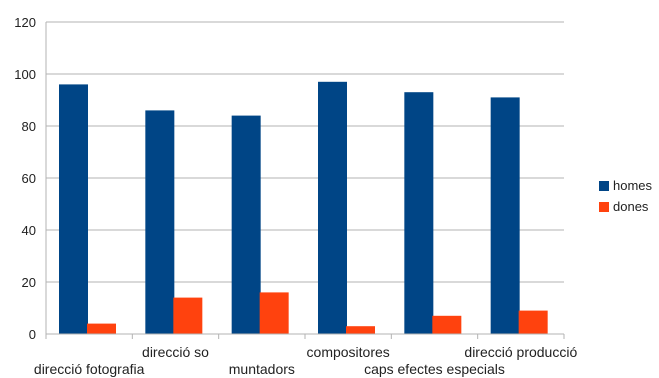  I want to click on legend-label-dones: dones, so click(631, 206).